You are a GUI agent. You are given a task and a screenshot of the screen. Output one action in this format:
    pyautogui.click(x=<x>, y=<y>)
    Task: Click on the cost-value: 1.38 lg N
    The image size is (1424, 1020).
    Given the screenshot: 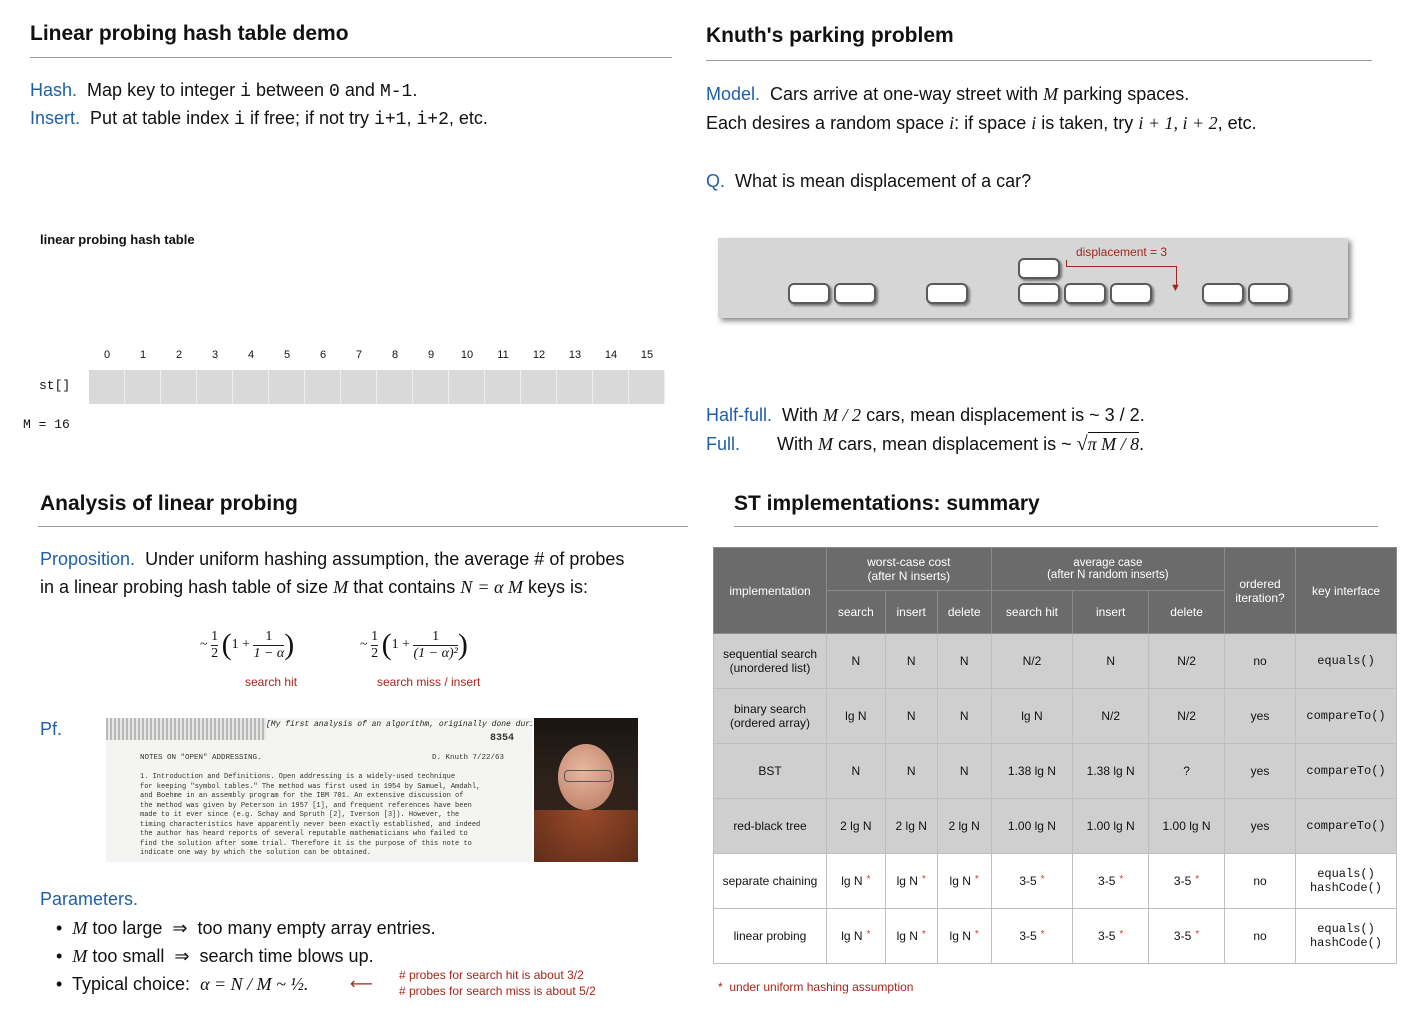 What is the action you would take?
    pyautogui.click(x=1110, y=771)
    